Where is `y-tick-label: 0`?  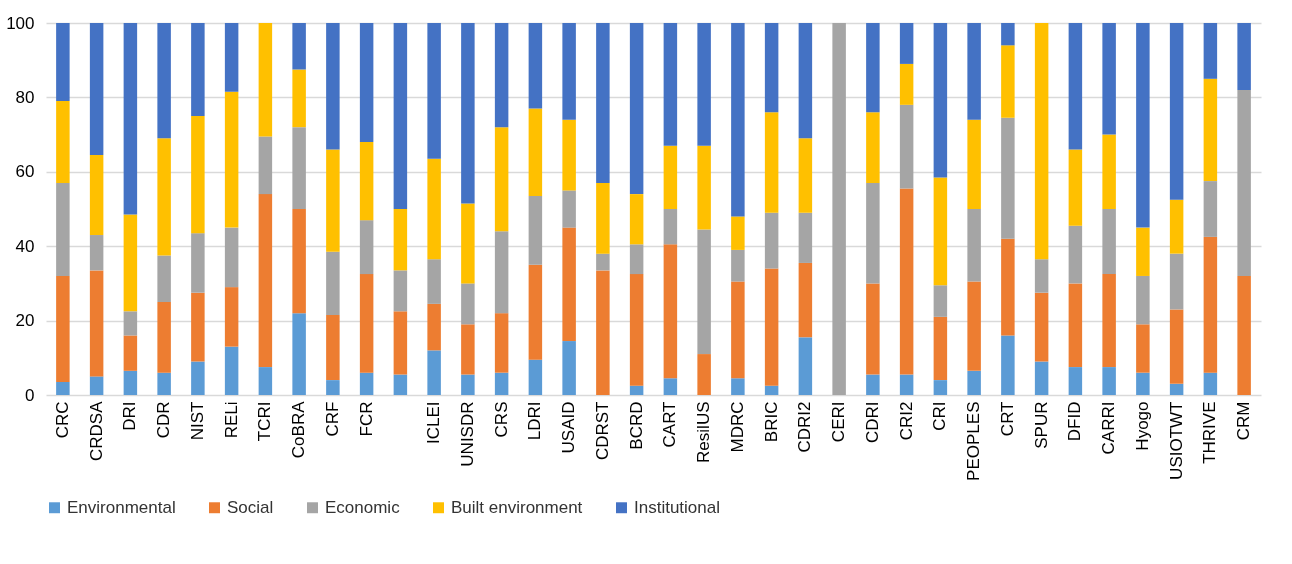 y-tick-label: 0 is located at coordinates (30, 395).